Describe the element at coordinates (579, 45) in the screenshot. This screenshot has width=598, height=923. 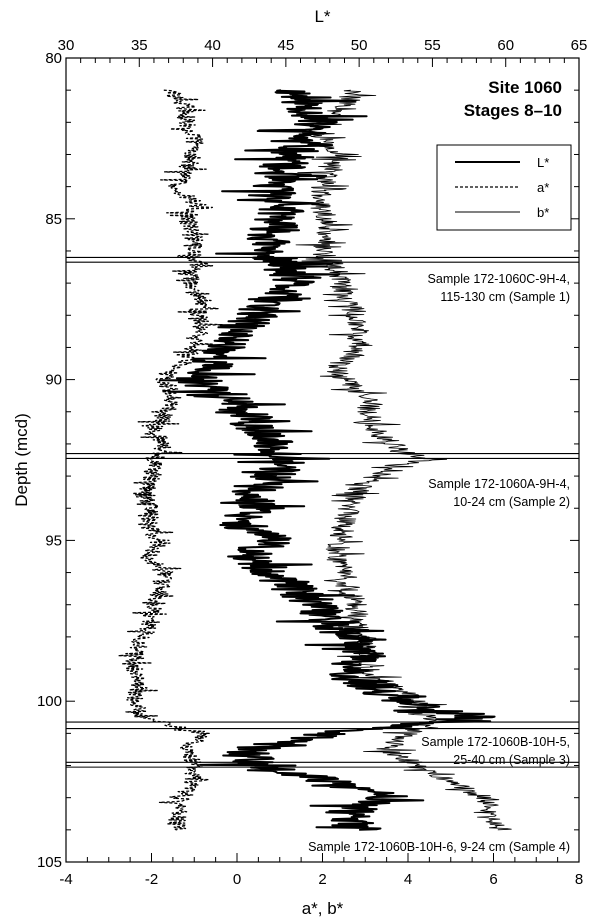
I see `top-tick-label: 65` at that location.